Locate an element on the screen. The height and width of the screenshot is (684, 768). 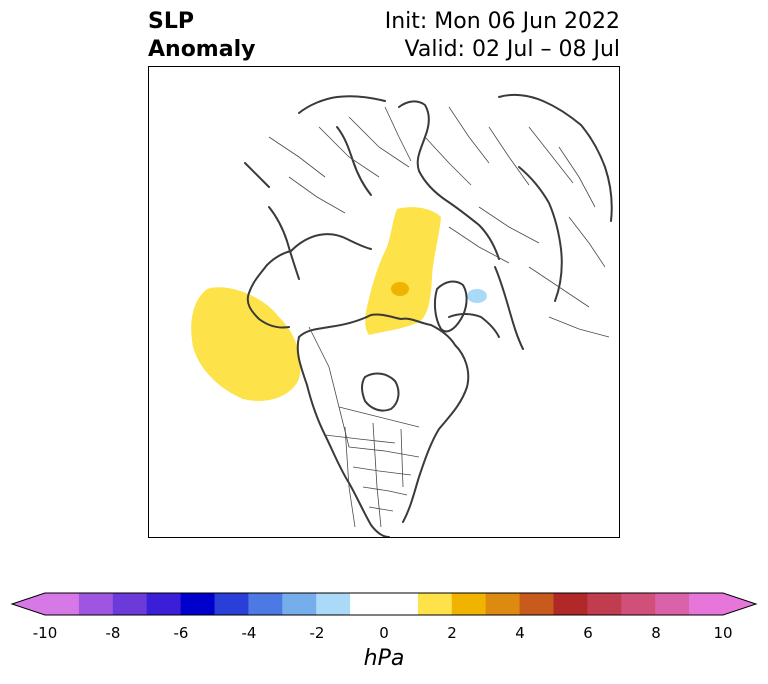
title-line-slp: SLP is located at coordinates (171, 21).